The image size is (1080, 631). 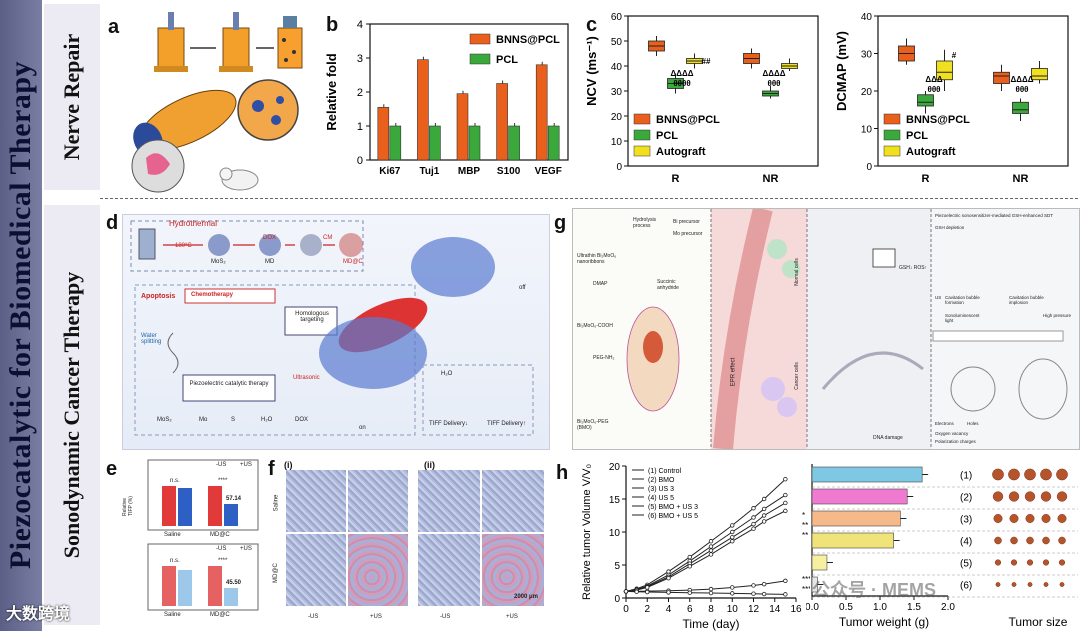 I want to click on d-legend-1: Mo, so click(x=203, y=420).